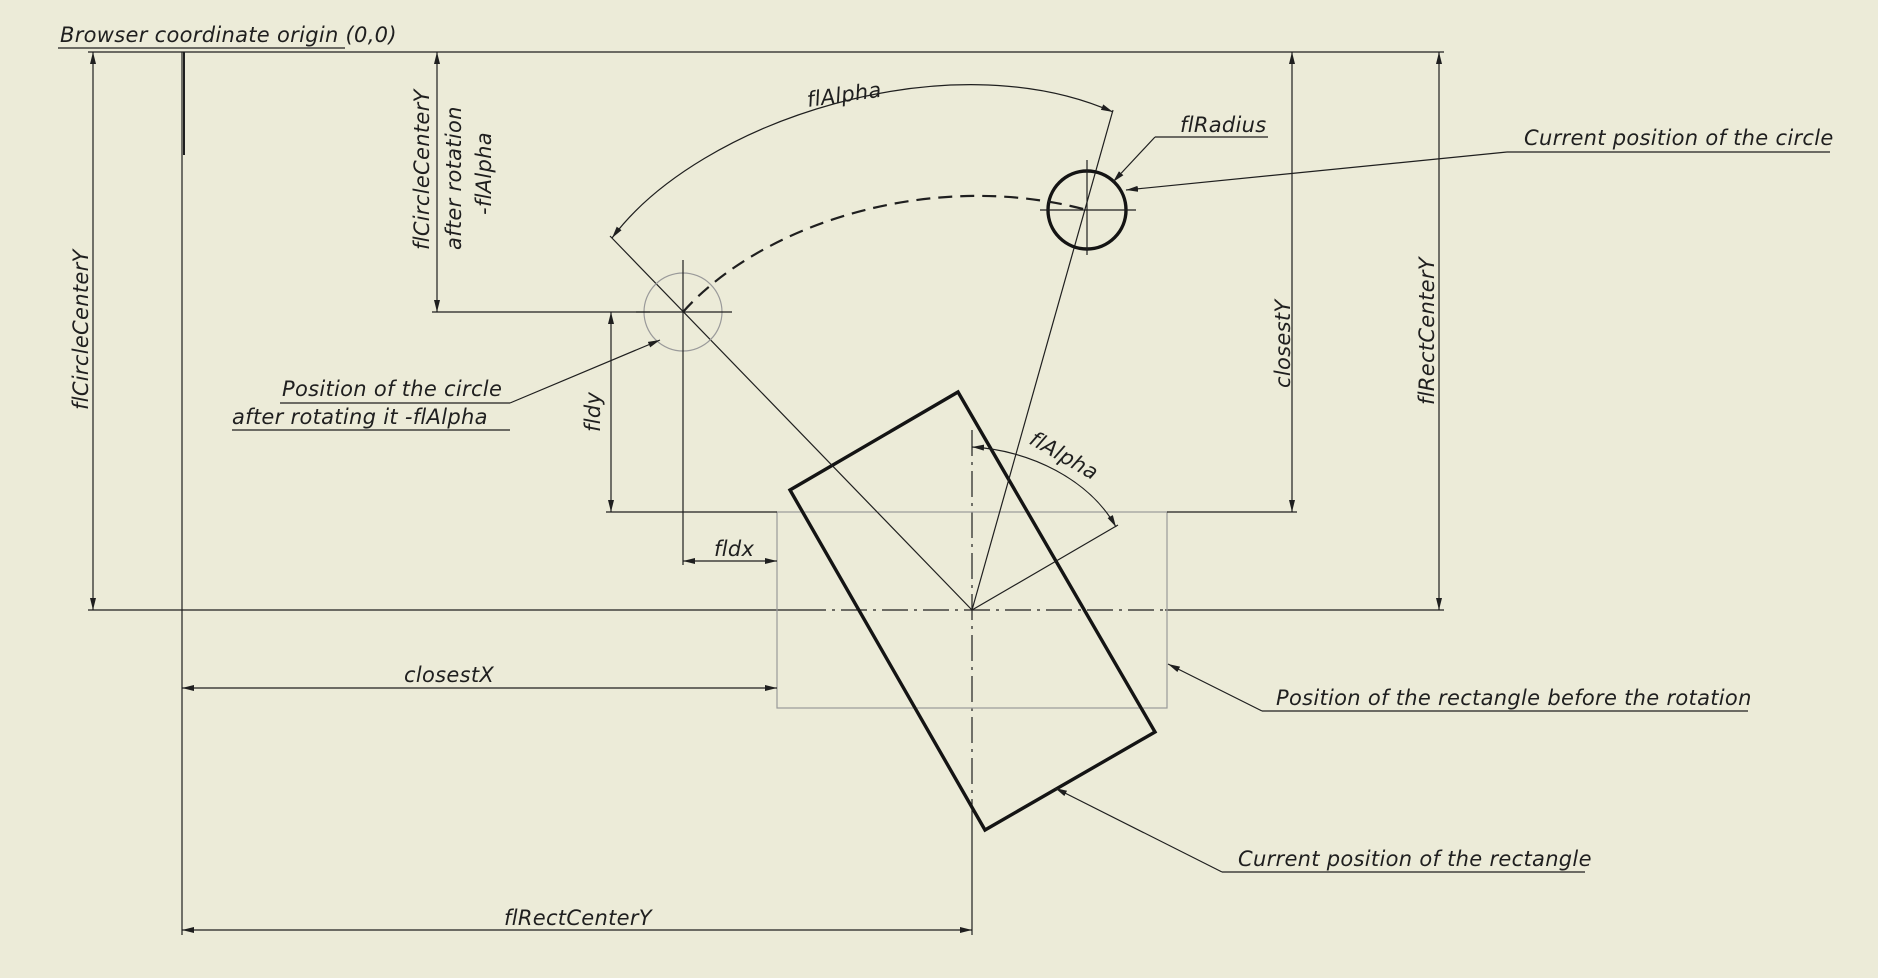 The image size is (1878, 978). Describe the element at coordinates (1283, 343) in the screenshot. I see `closest-y-label: closestY` at that location.